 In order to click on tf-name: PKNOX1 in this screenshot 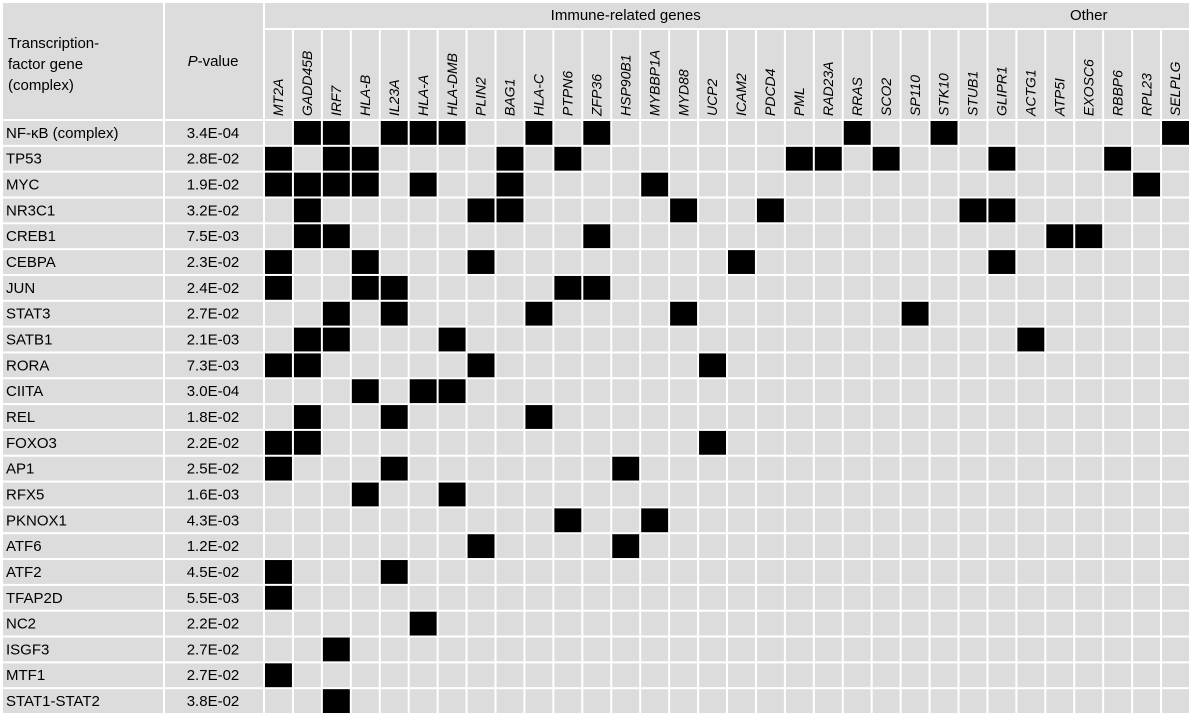, I will do `click(36, 520)`.